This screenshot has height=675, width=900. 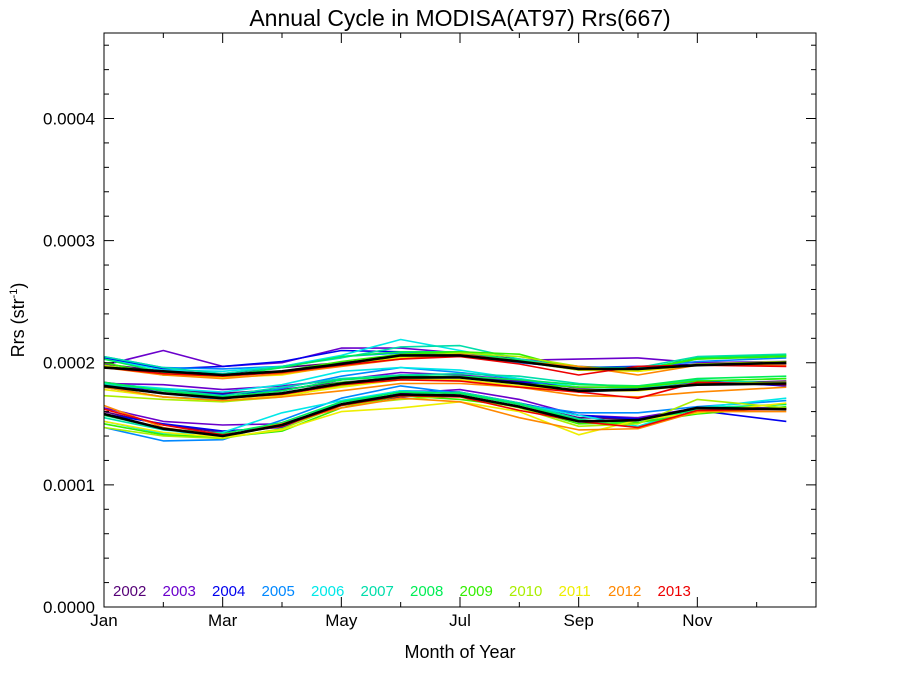 I want to click on x-tick-label: Jul, so click(x=460, y=620).